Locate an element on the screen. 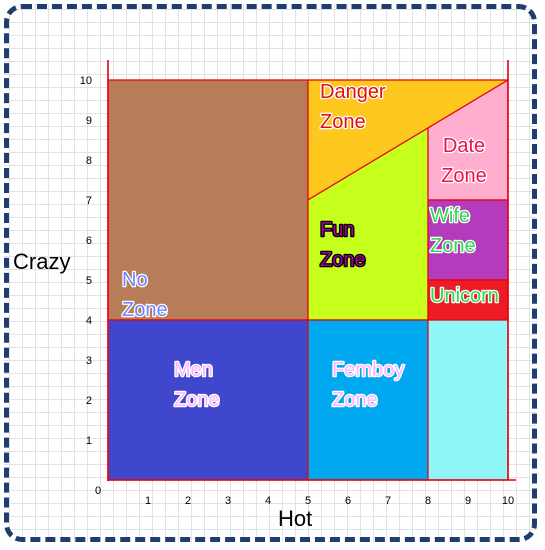  x-tick-label: 0 is located at coordinates (98, 491).